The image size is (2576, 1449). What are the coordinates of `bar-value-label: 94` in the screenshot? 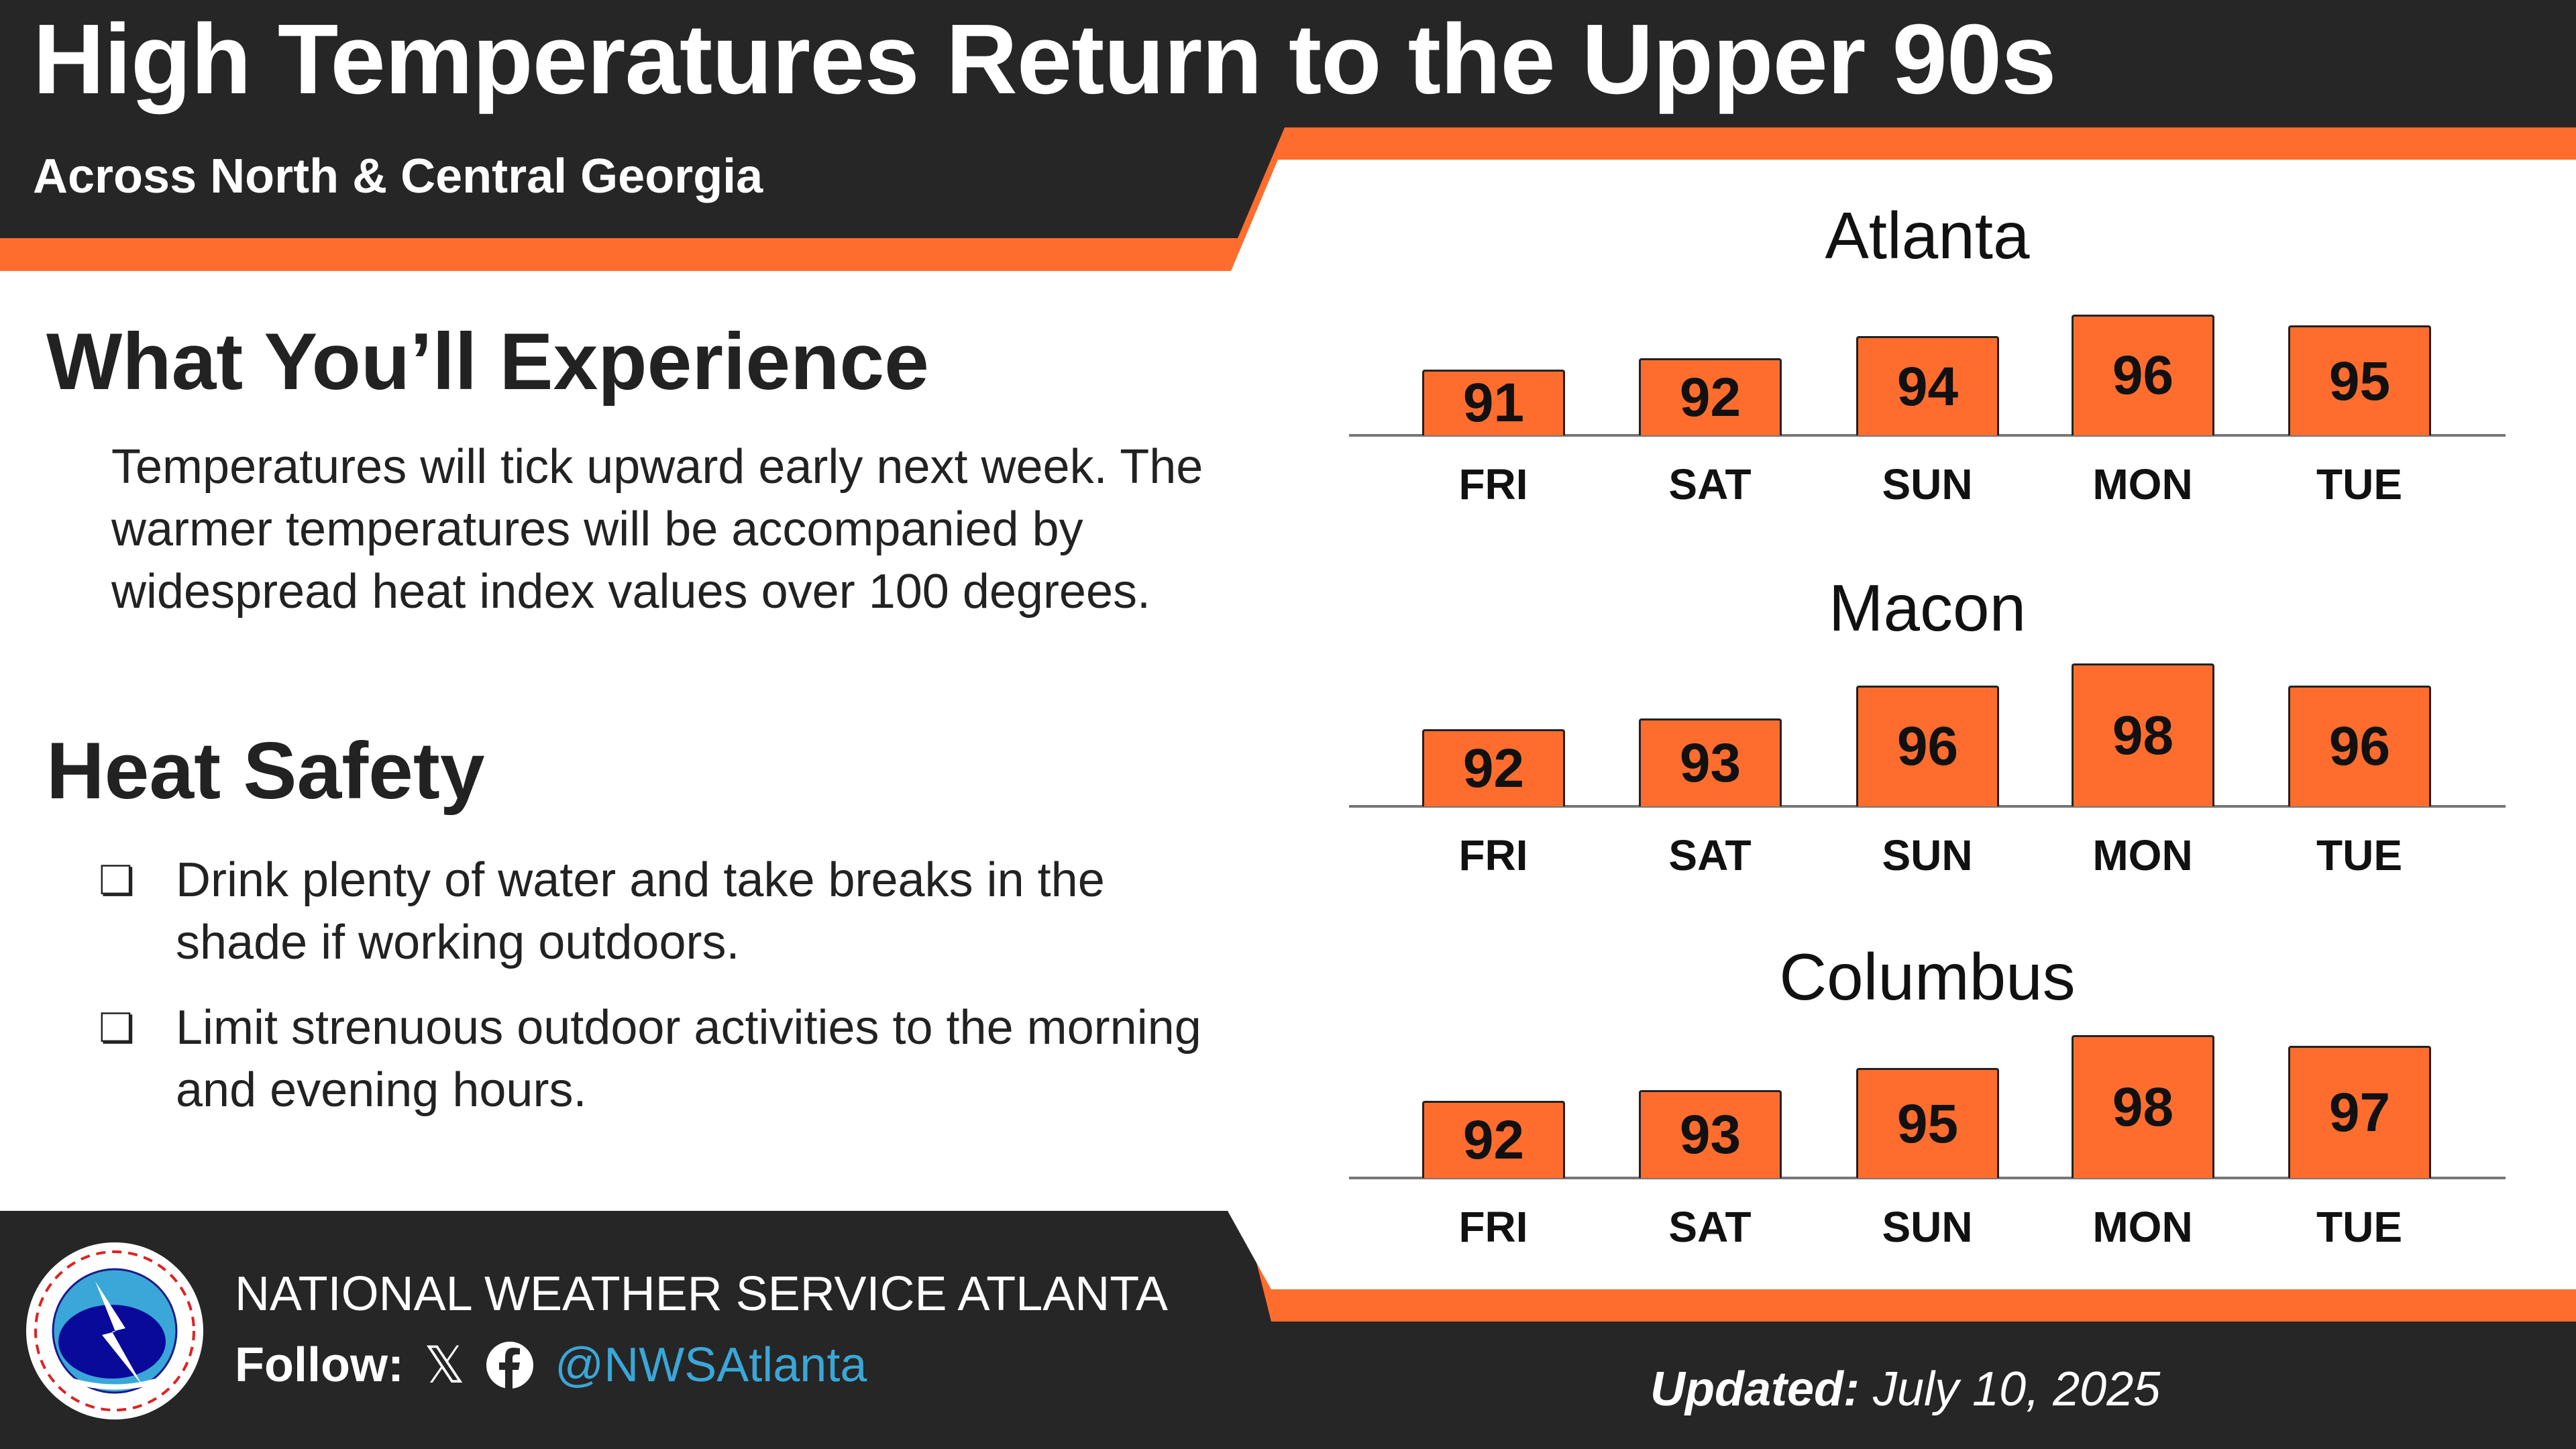 It's located at (1927, 386).